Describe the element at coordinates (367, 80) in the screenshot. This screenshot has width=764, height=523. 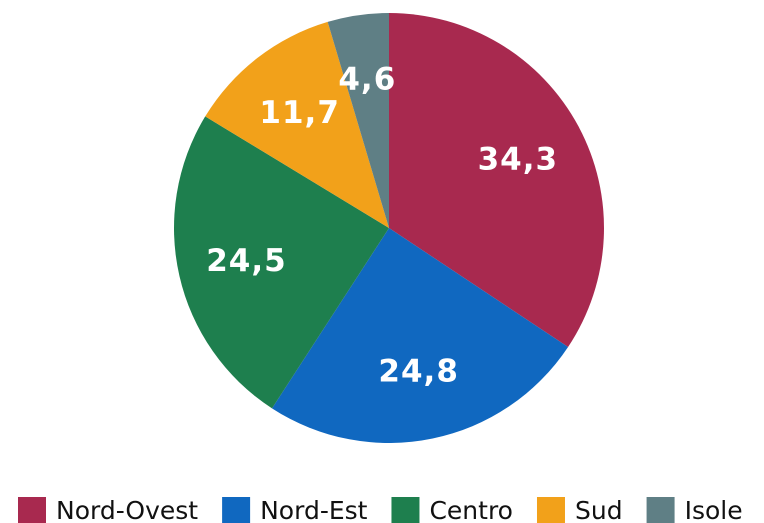
I see `data-label: 4,6` at that location.